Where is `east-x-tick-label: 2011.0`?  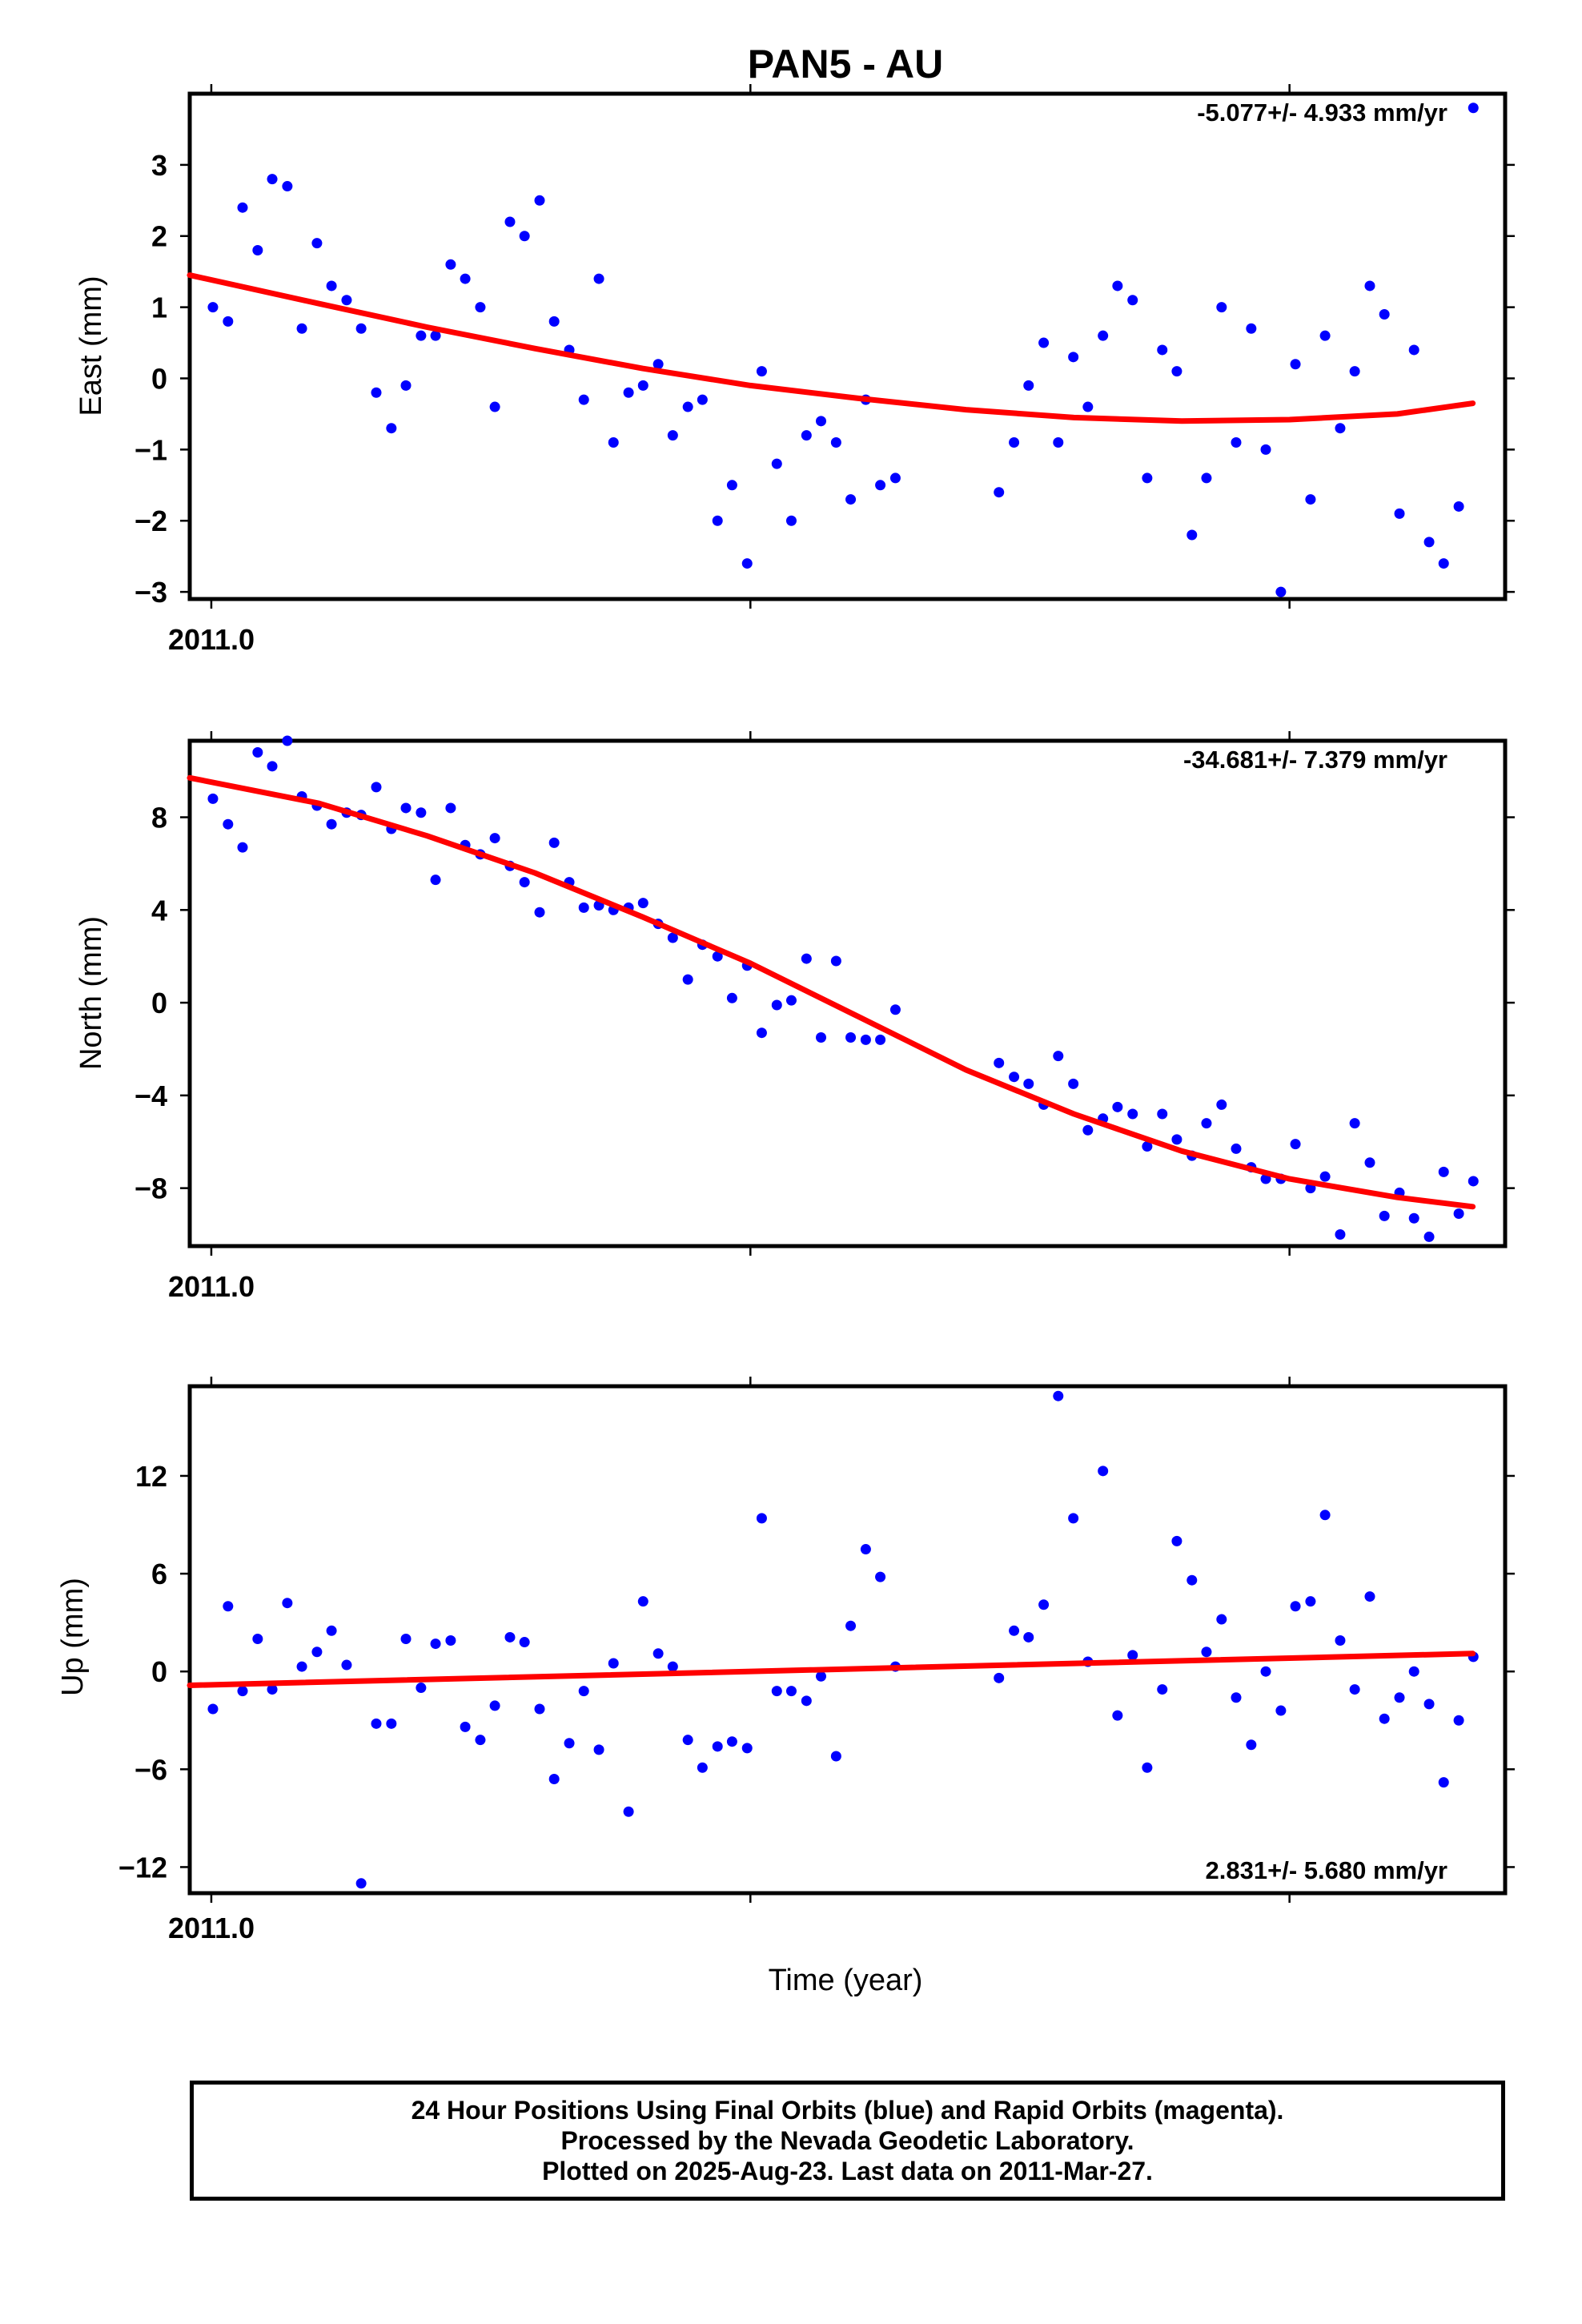 east-x-tick-label: 2011.0 is located at coordinates (211, 639).